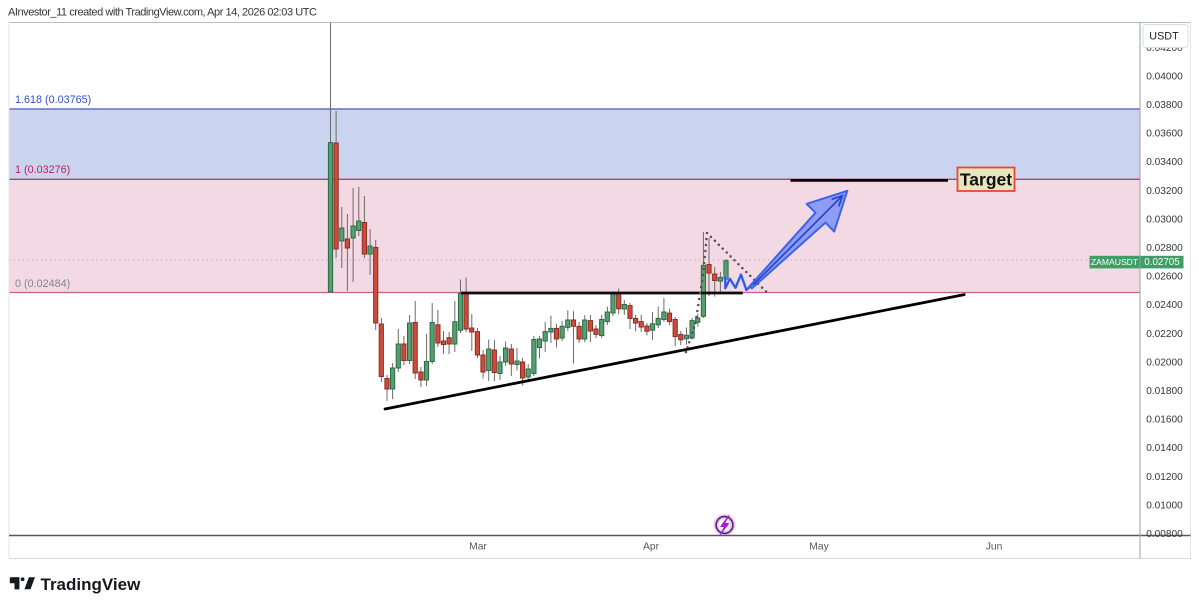 The image size is (1199, 609). I want to click on svg-text: 0.02000, so click(1164, 362).